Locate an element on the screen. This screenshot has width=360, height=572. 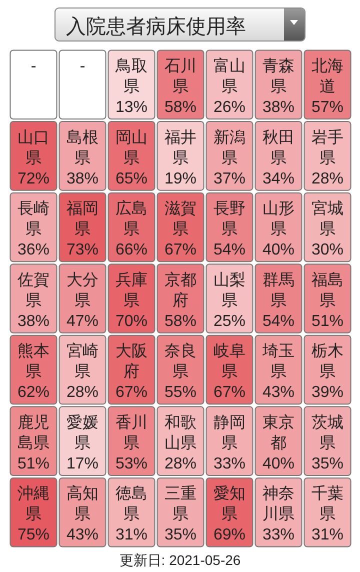
category-label: 熊本県 is located at coordinates (34, 361).